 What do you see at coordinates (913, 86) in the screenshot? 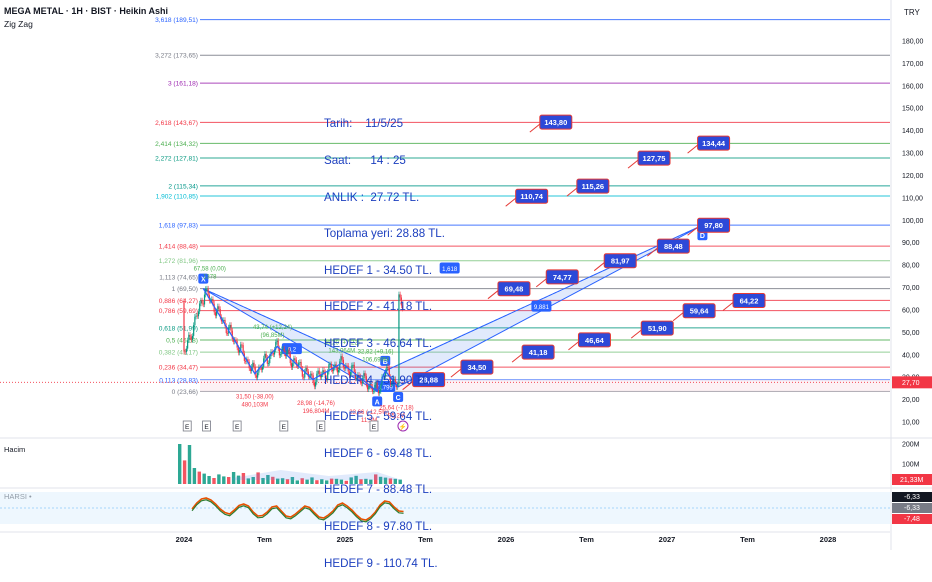
I see `y-tick-label: 160,00` at bounding box center [913, 86].